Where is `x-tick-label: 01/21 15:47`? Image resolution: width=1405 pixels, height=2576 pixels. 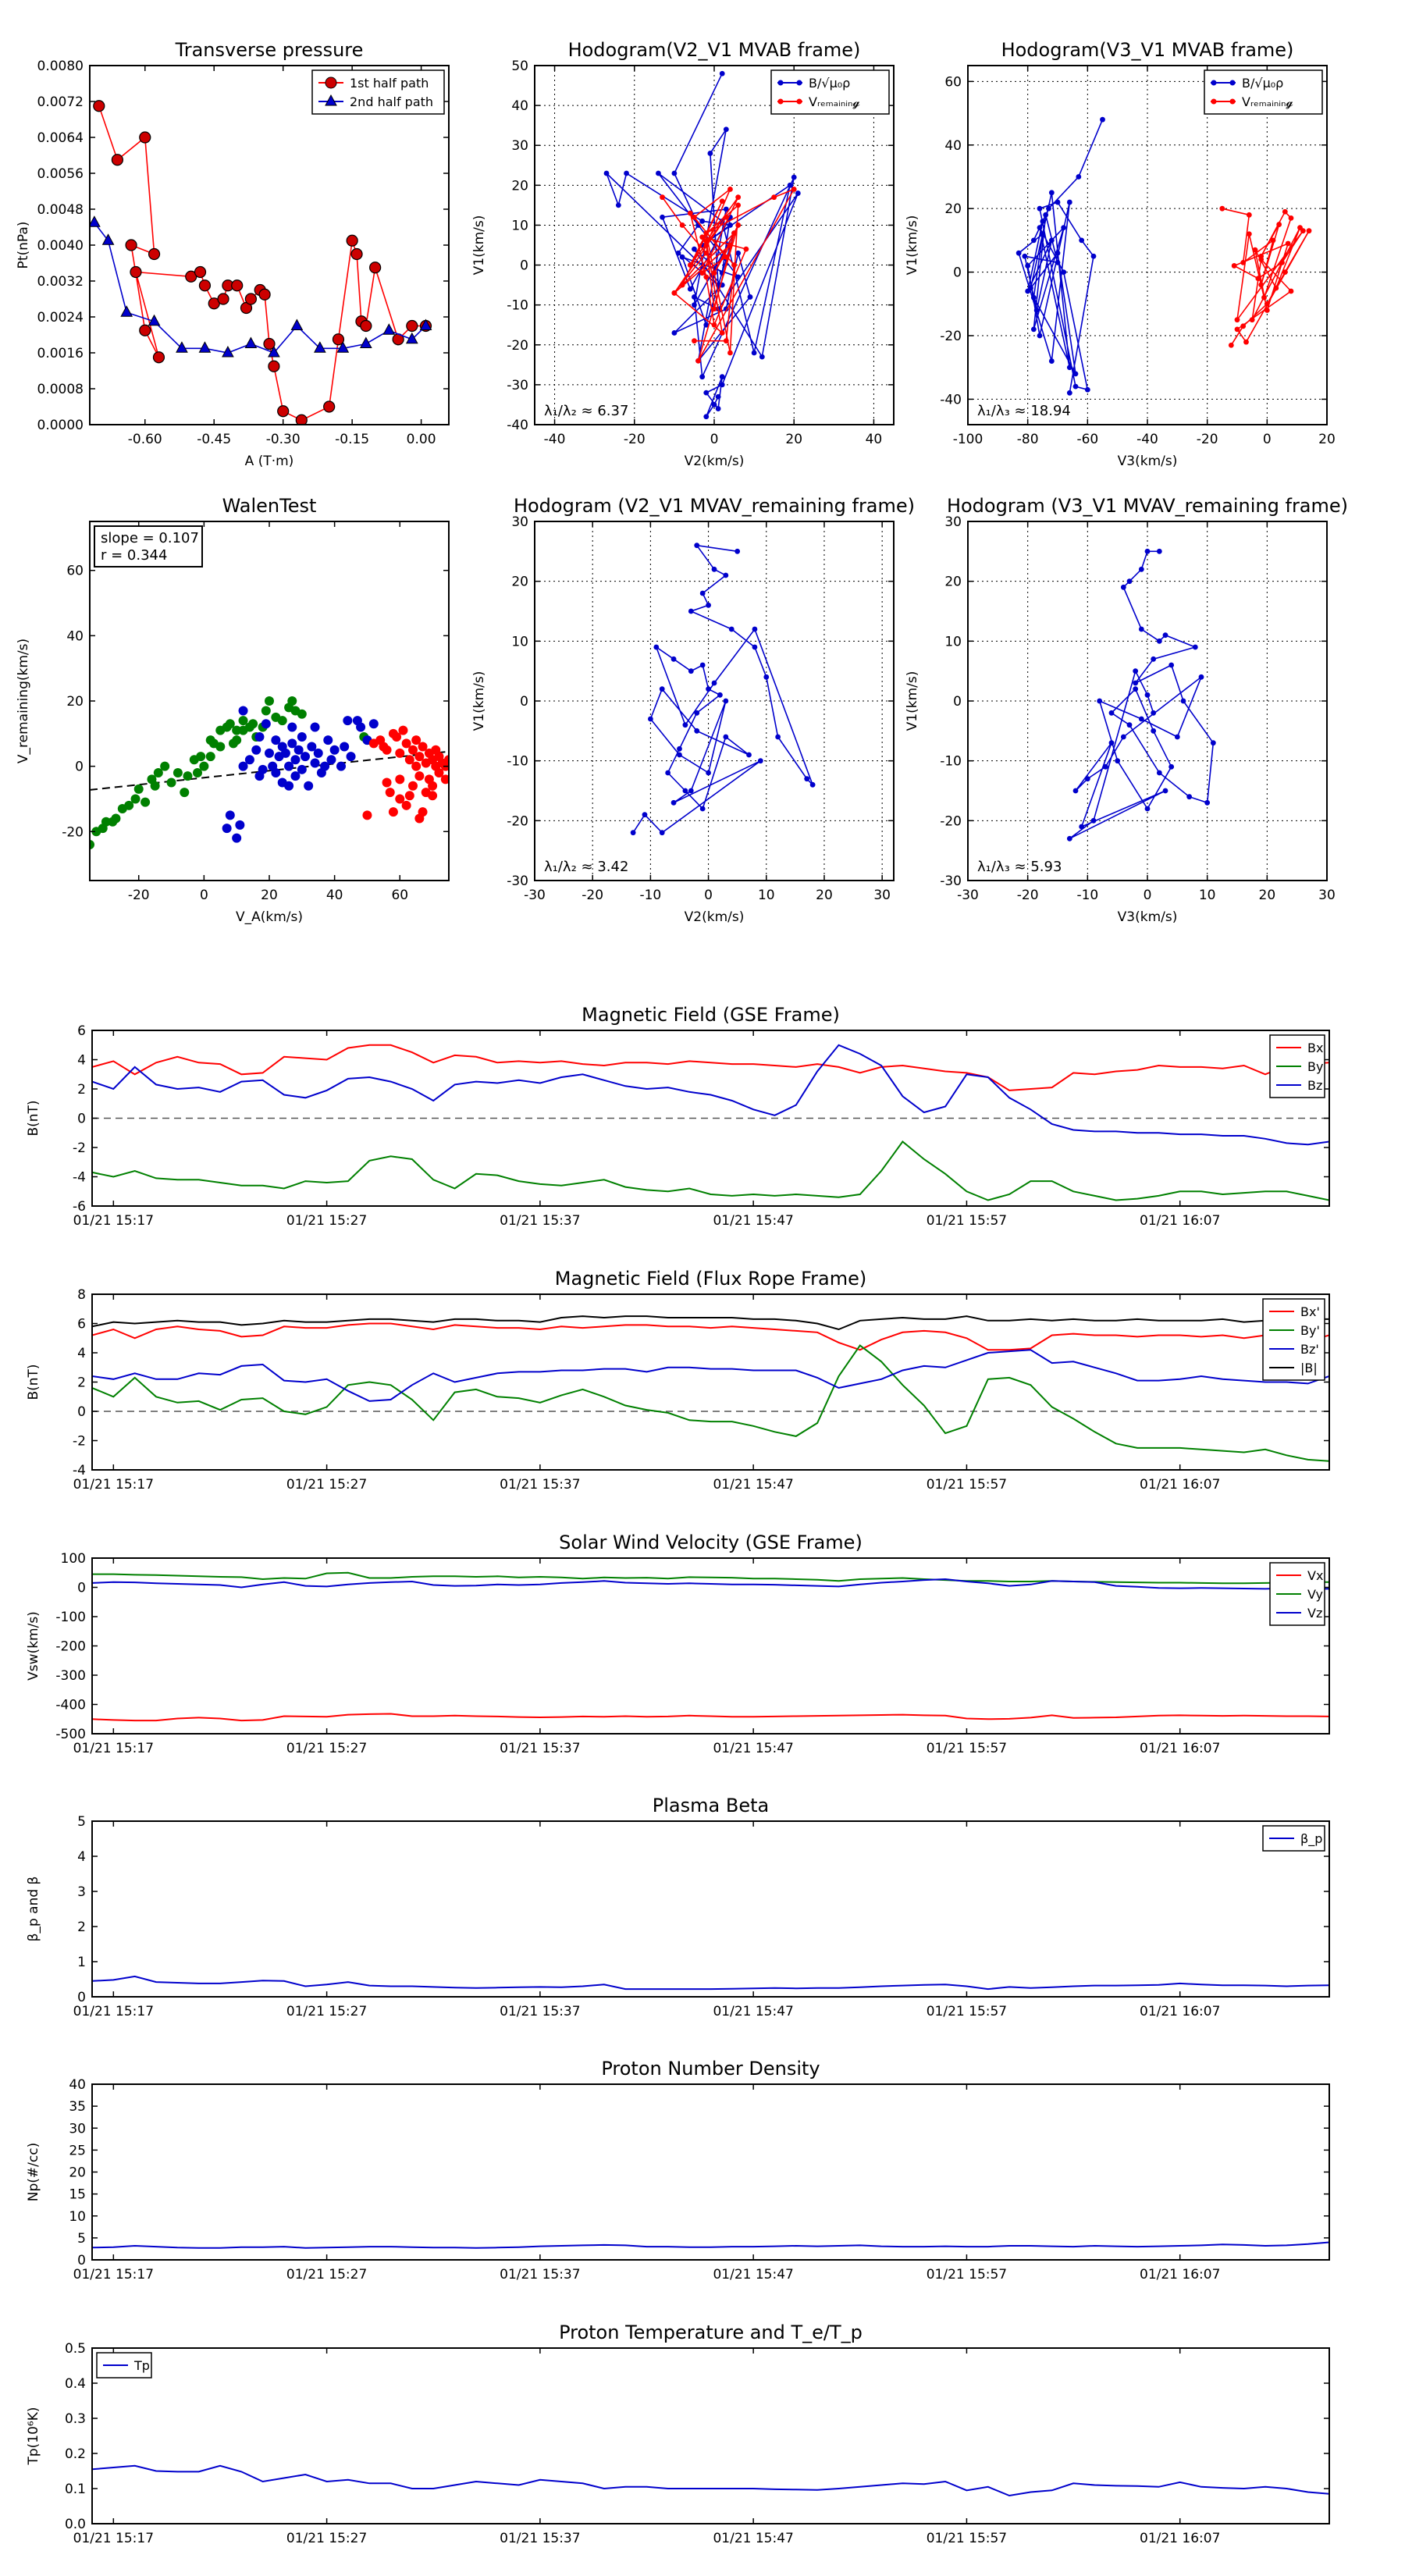
x-tick-label: 01/21 15:47 is located at coordinates (753, 1748).